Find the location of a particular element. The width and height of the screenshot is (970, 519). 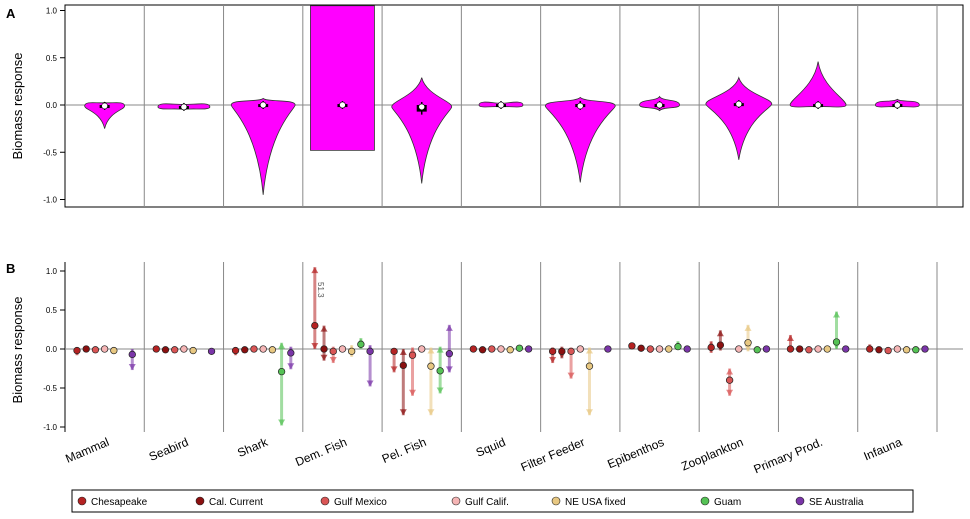

violin-dem-fish is located at coordinates (342, 78).